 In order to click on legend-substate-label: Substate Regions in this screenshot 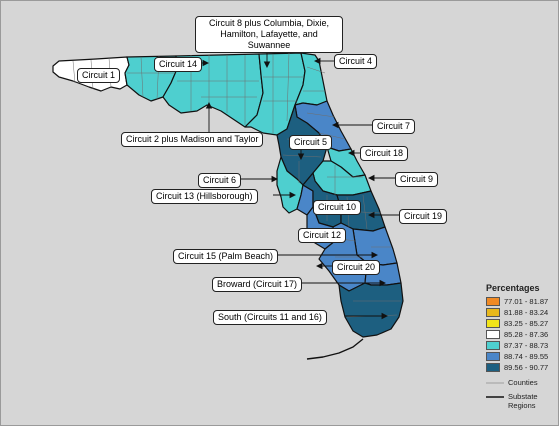, I will do `click(523, 401)`.